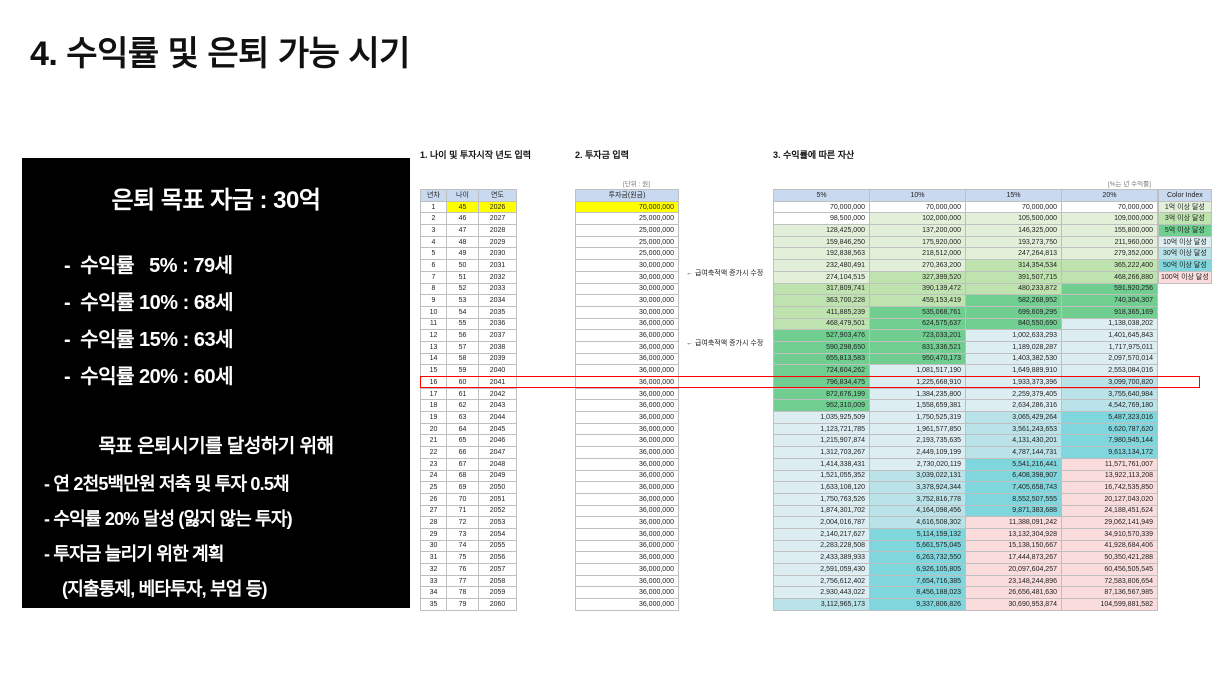 This screenshot has height=684, width=1216. Describe the element at coordinates (462, 324) in the screenshot. I see `cell-age: 55` at that location.